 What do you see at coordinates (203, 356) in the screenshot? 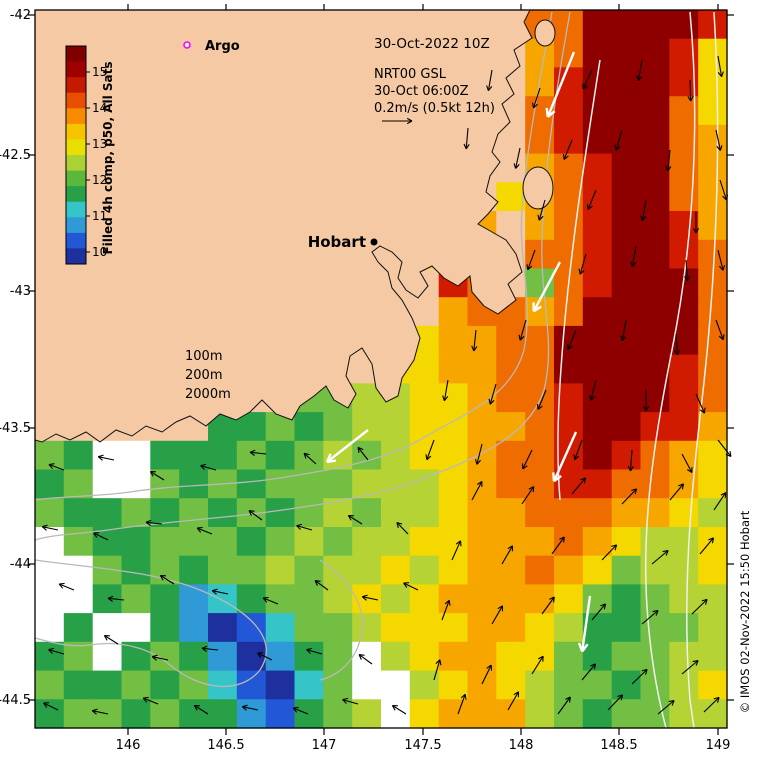
I see `depth-label-100m: 100m` at bounding box center [203, 356].